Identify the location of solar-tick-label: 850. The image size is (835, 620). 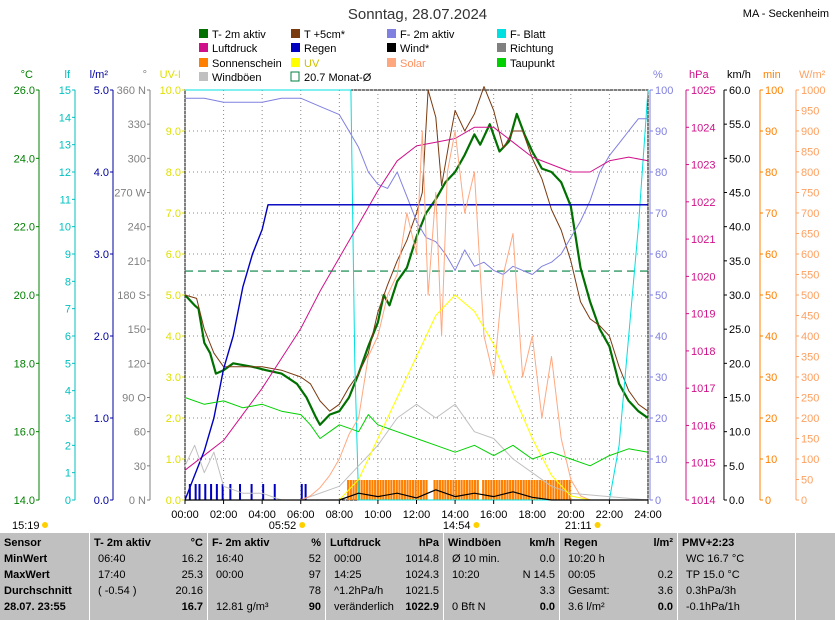
(810, 153).